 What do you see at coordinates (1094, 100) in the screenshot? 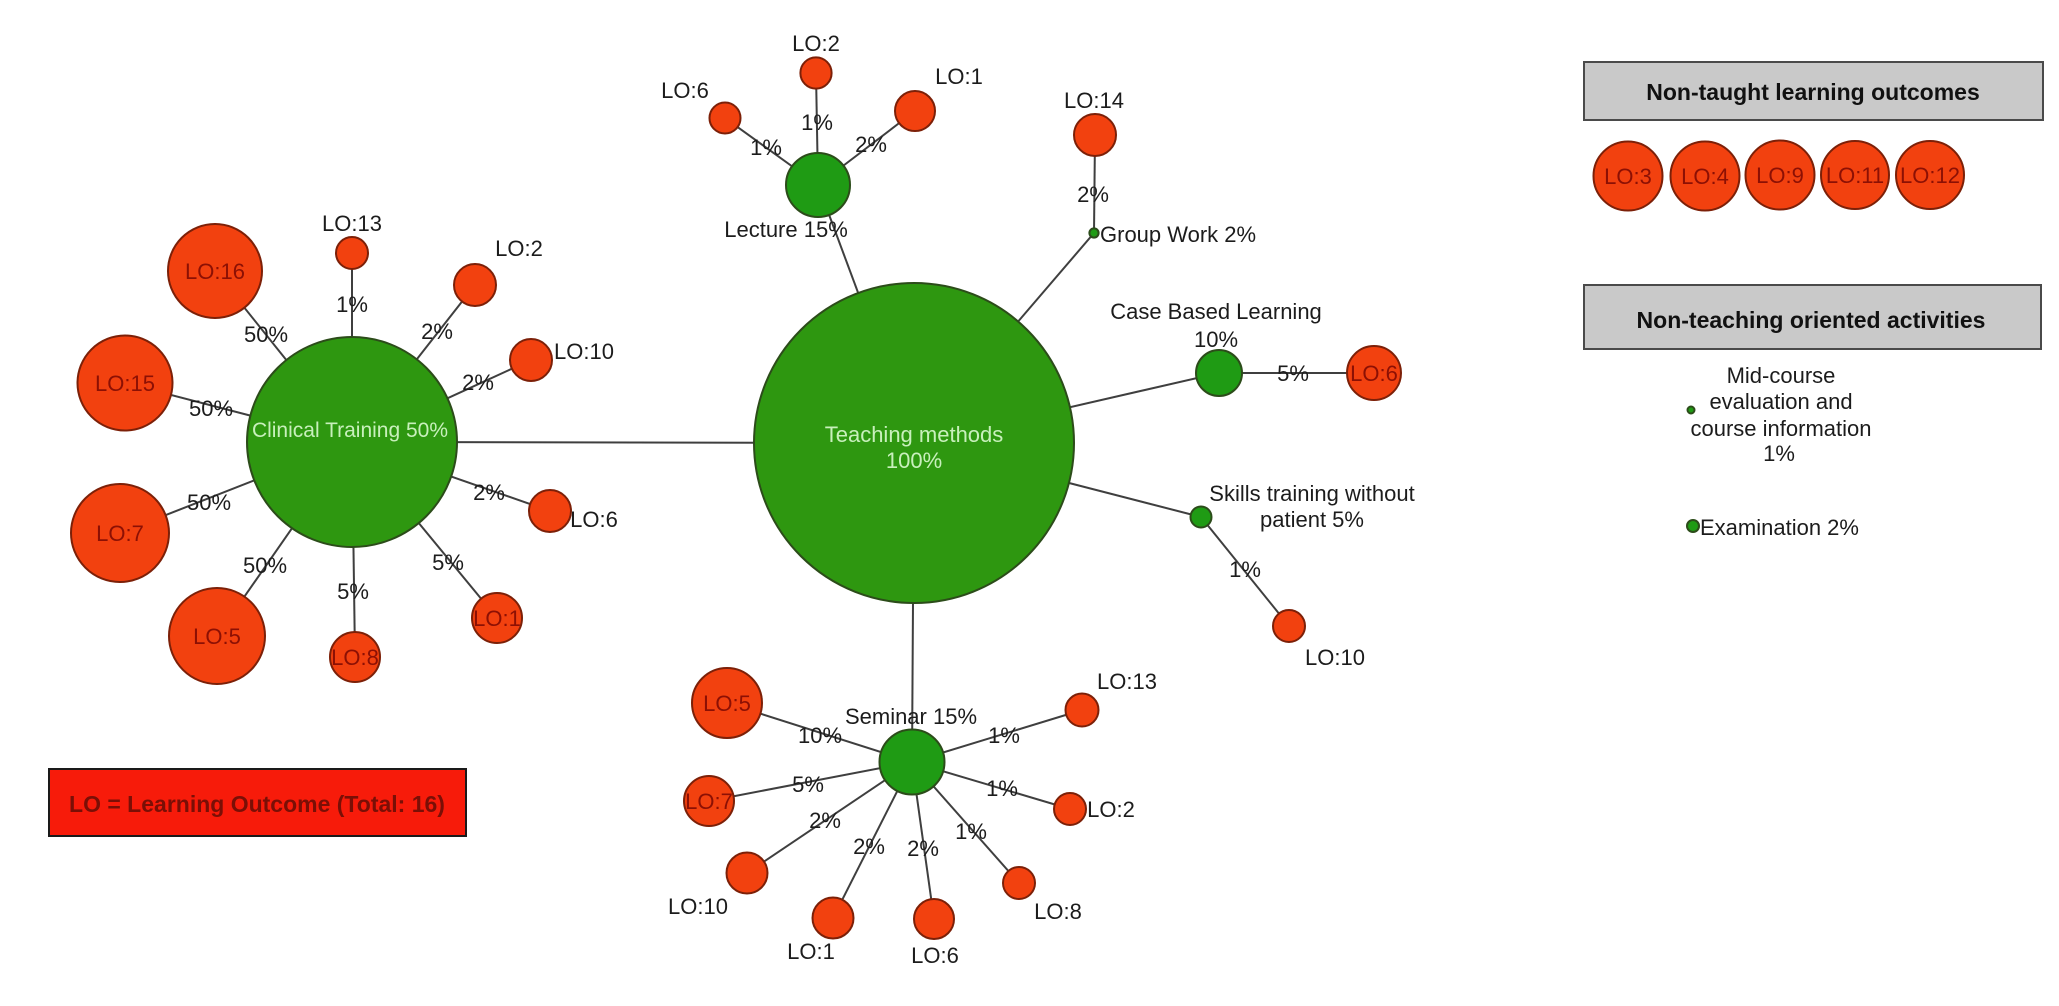
I see `svg-text: LO:14` at bounding box center [1094, 100].